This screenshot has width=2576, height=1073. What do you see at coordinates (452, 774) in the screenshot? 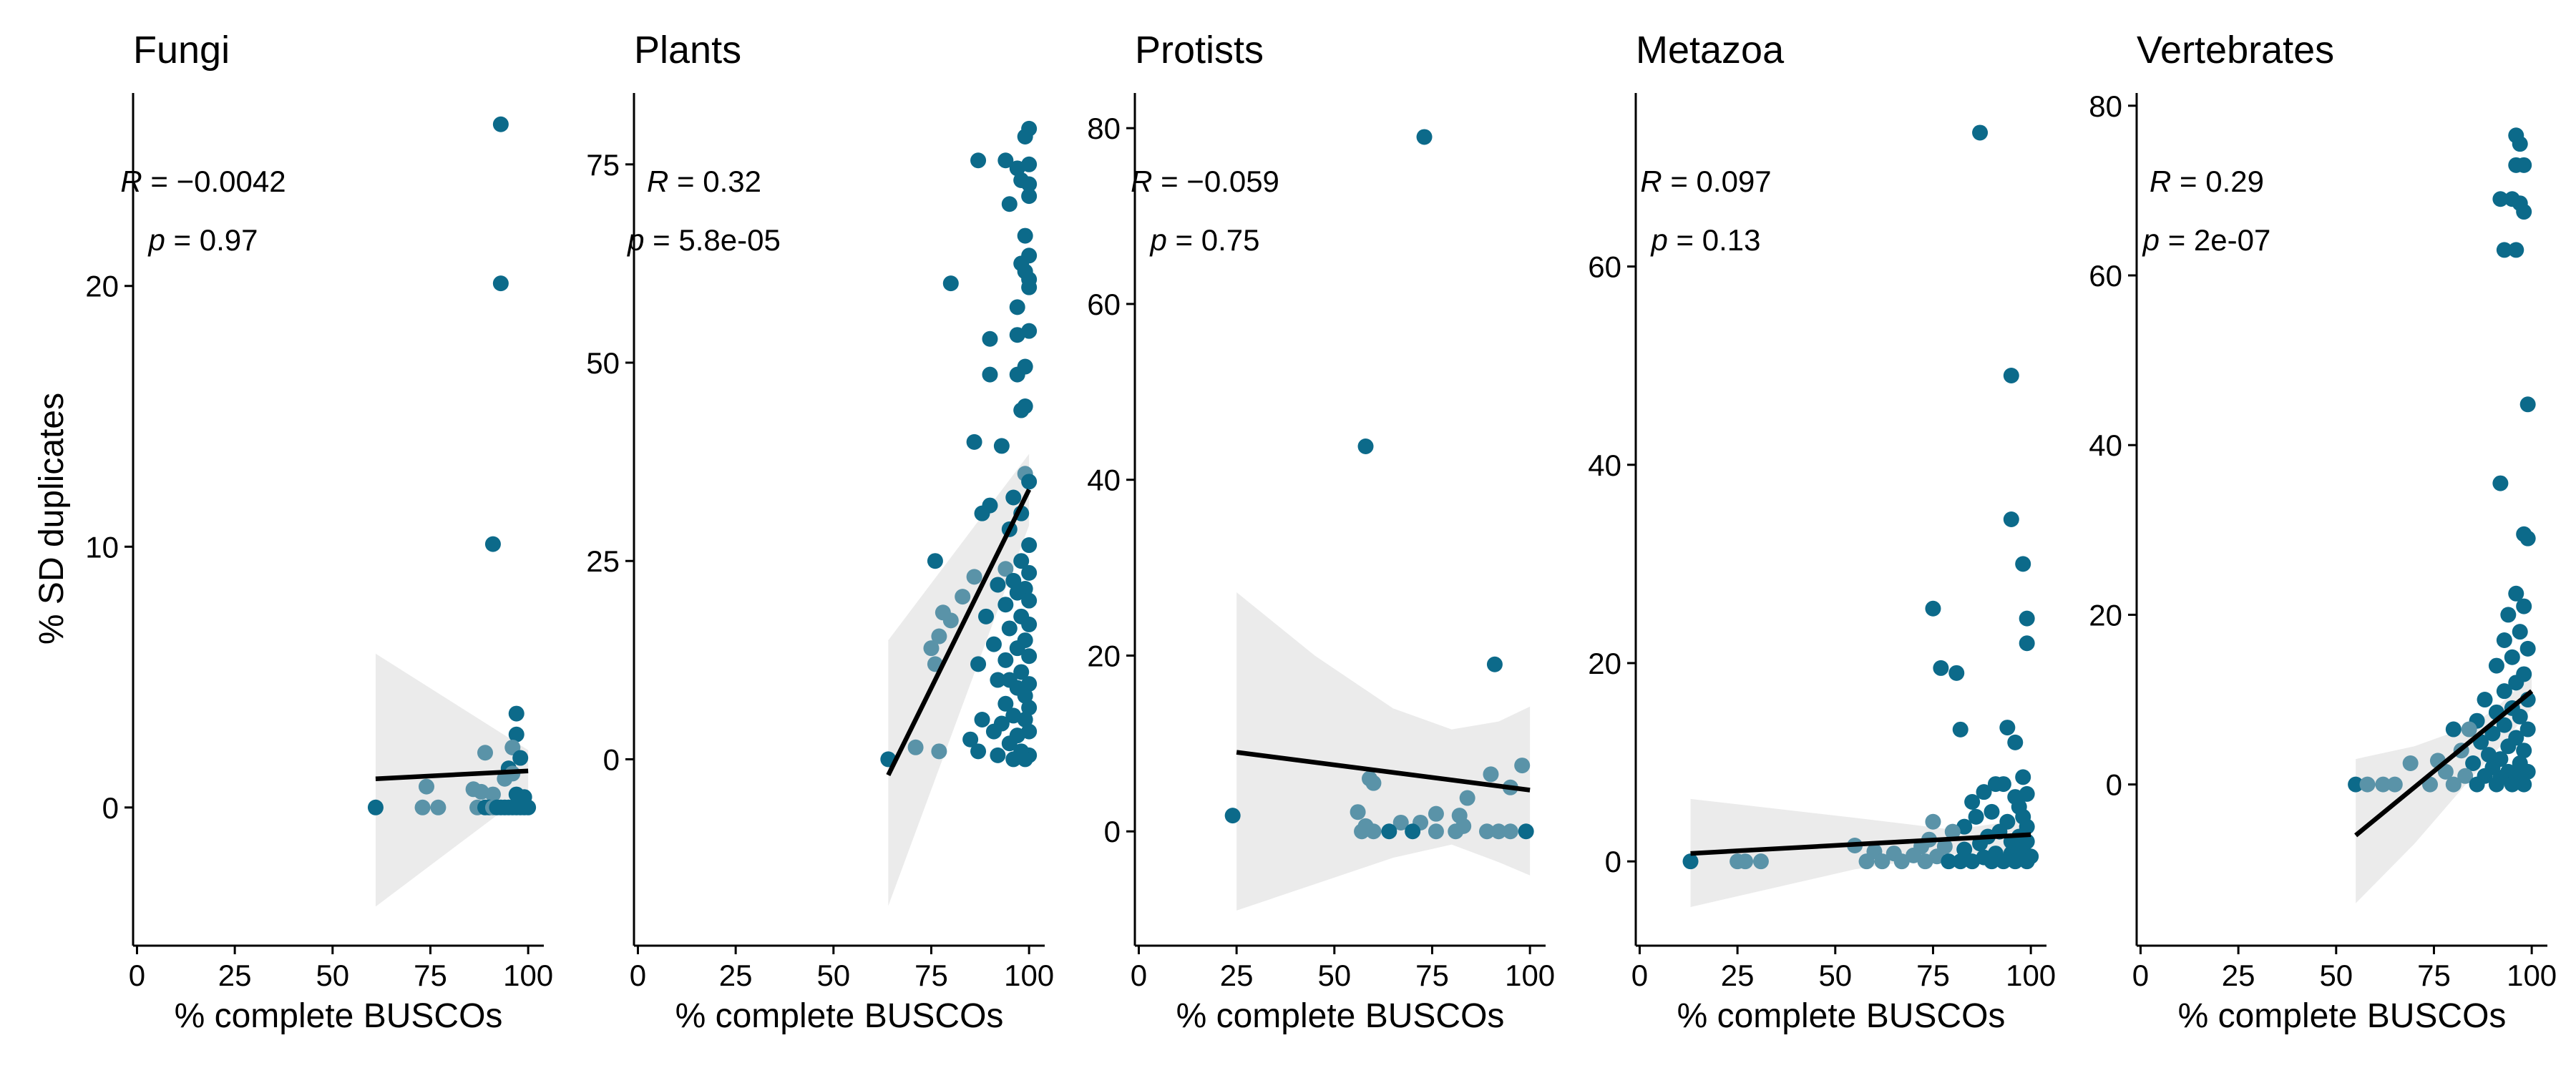
I see `panel-fungi-regression-line` at bounding box center [452, 774].